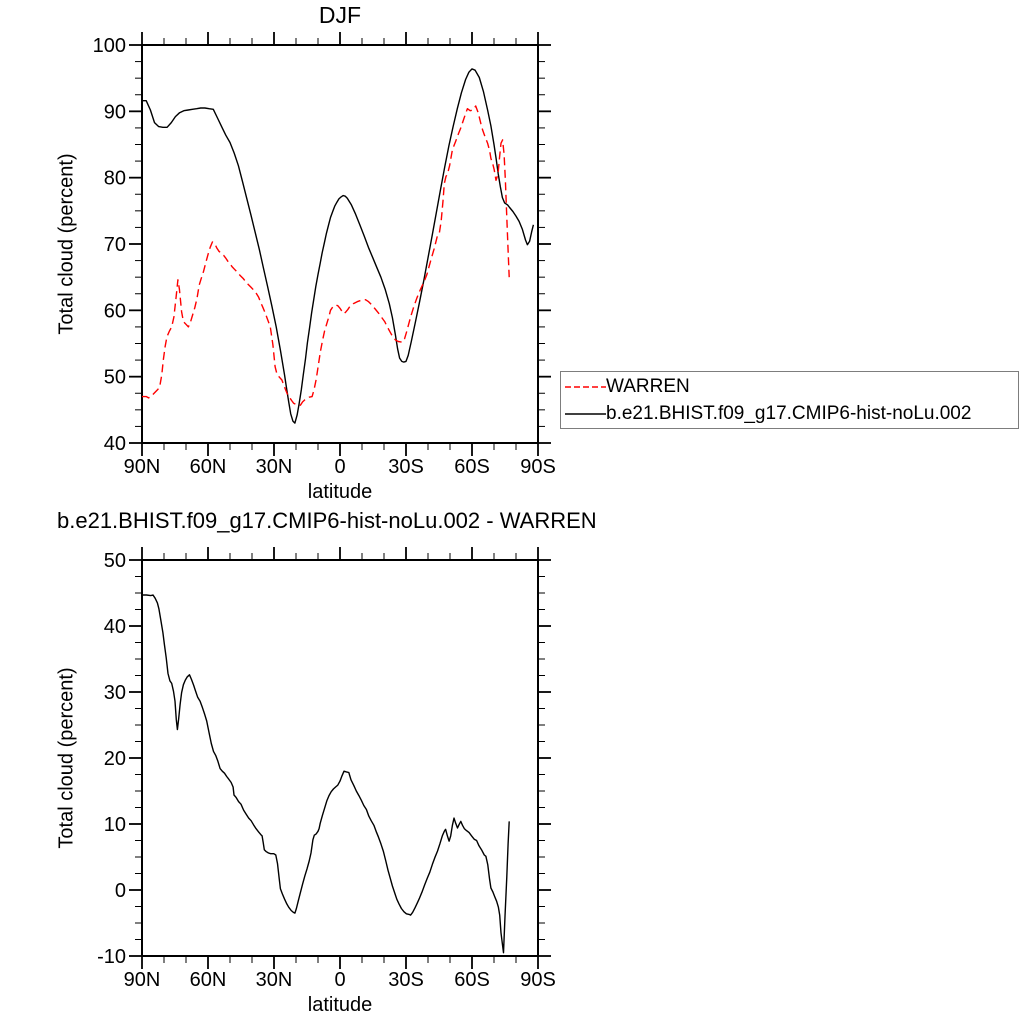 The height and width of the screenshot is (1024, 1024). What do you see at coordinates (115, 693) in the screenshot?
I see `y-tick-label: 30` at bounding box center [115, 693].